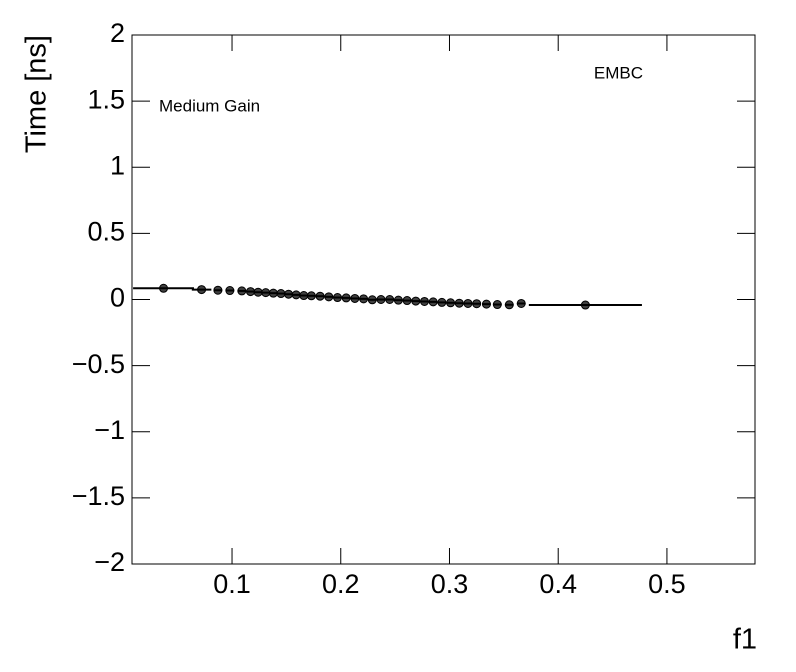 The height and width of the screenshot is (672, 796). I want to click on x-tick-label: 0.4, so click(558, 584).